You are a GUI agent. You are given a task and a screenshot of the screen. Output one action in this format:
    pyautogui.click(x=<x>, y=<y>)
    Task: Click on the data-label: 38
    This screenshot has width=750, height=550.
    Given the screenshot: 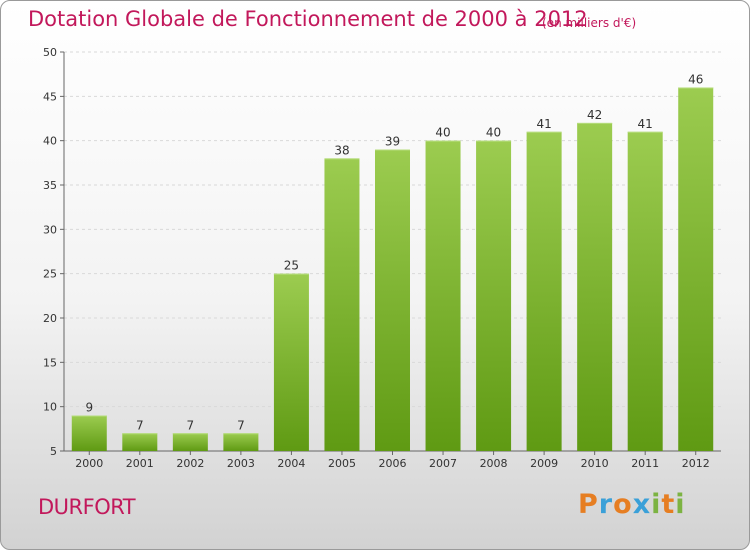 What is the action you would take?
    pyautogui.click(x=341, y=150)
    